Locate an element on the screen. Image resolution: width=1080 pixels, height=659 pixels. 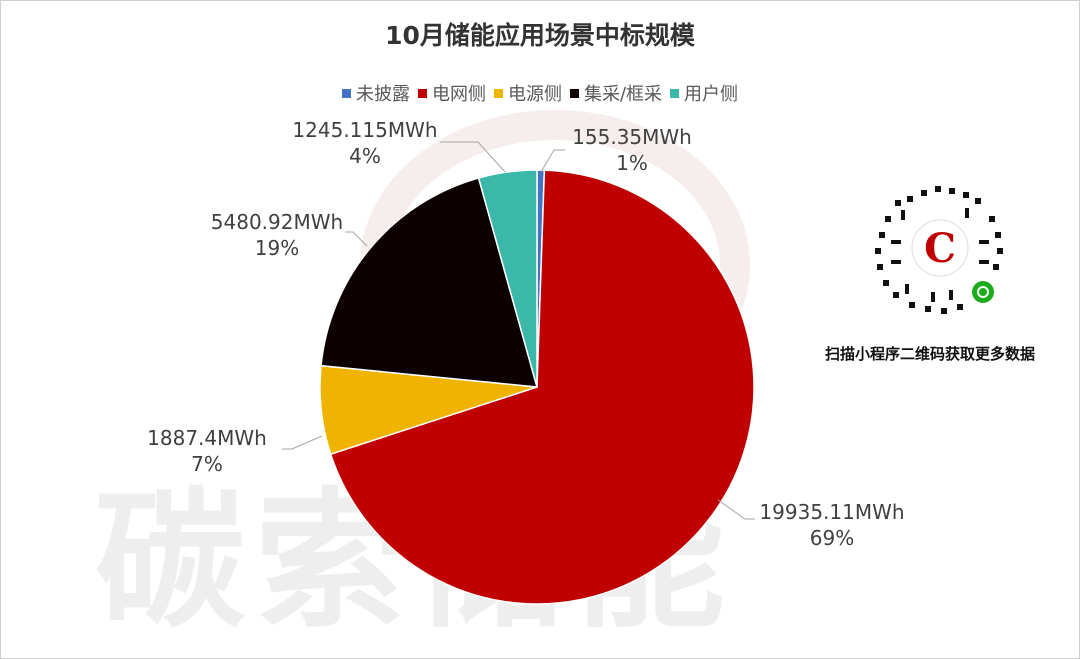
legend-item: 未披露 is located at coordinates (375, 93).